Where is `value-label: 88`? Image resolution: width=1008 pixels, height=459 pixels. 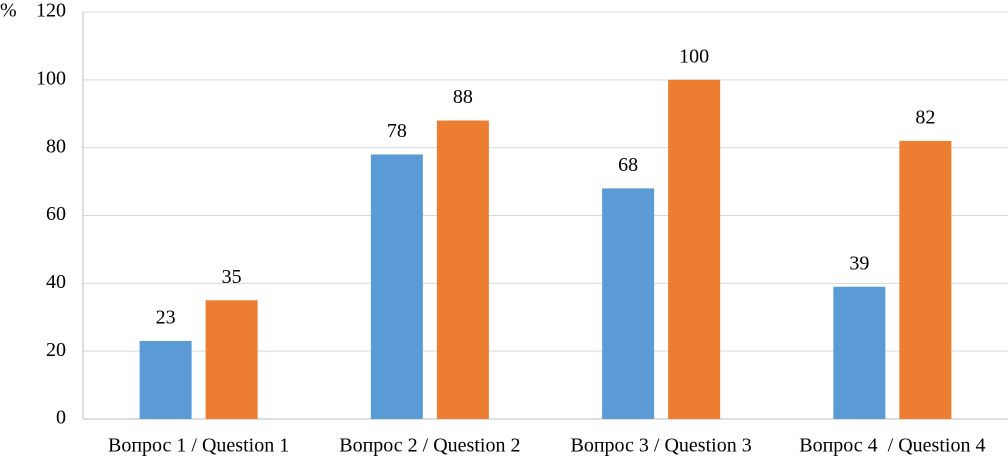
value-label: 88 is located at coordinates (463, 97).